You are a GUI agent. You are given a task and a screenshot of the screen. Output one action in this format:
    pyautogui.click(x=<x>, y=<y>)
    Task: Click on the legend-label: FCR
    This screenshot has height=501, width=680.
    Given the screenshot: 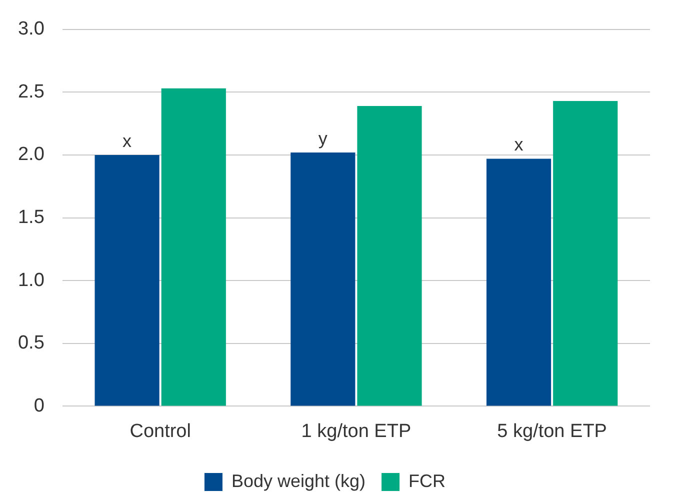 What is the action you would take?
    pyautogui.click(x=427, y=480)
    